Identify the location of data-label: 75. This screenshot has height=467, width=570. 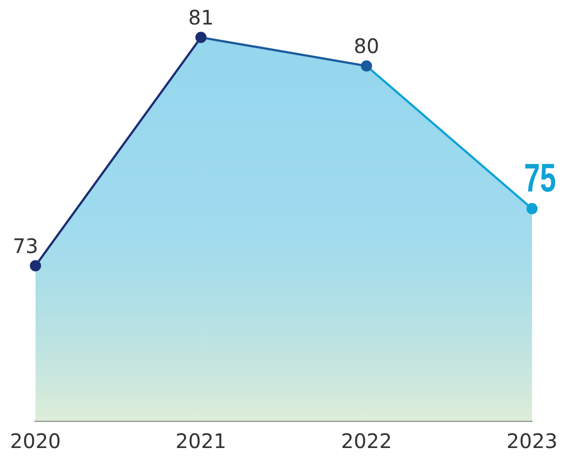
(540, 178).